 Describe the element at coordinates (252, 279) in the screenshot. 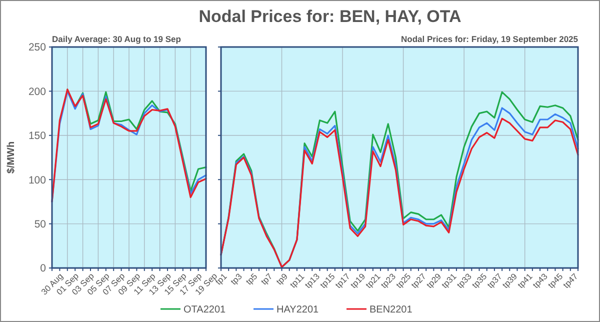

I see `x-tick-label: tp5` at that location.